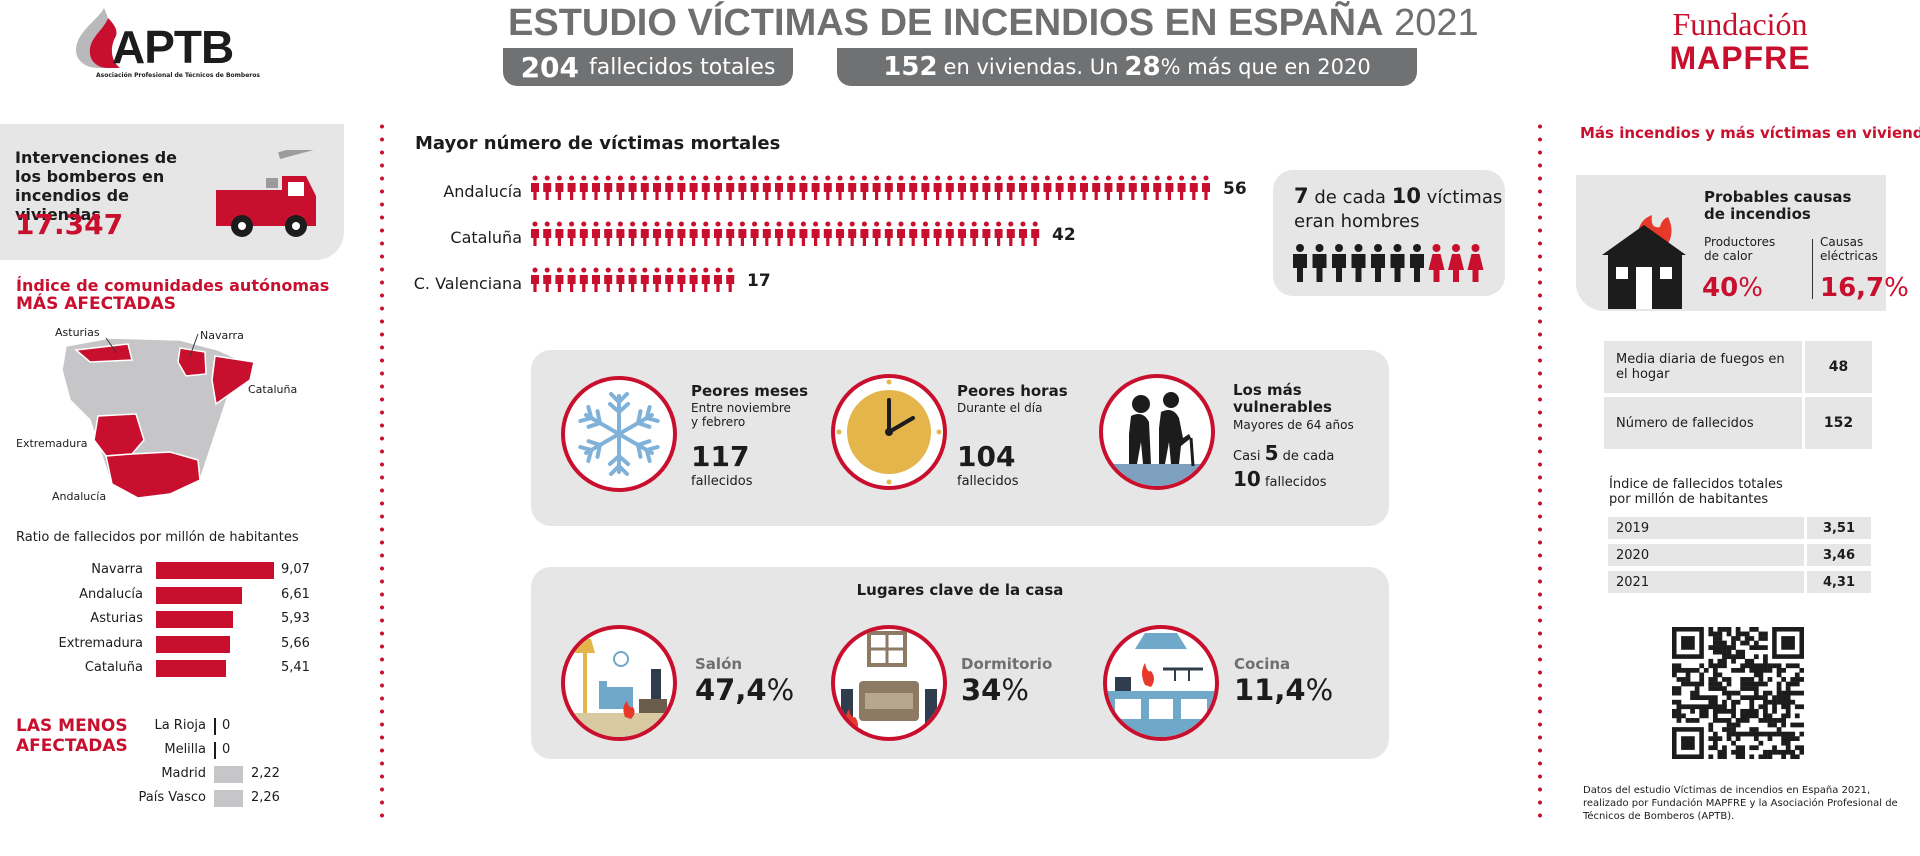 The height and width of the screenshot is (856, 1920). Describe the element at coordinates (1839, 528) in the screenshot. I see `index-value: 3,51` at that location.